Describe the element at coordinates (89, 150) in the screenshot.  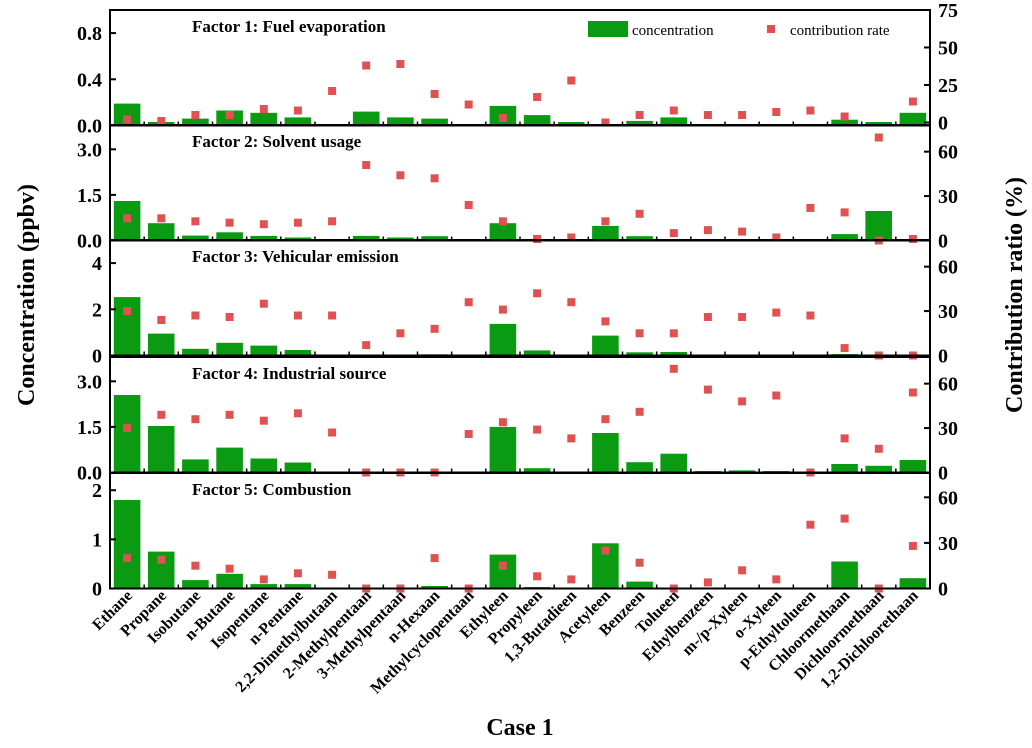
I see `left-tick-label: 3.0` at that location.